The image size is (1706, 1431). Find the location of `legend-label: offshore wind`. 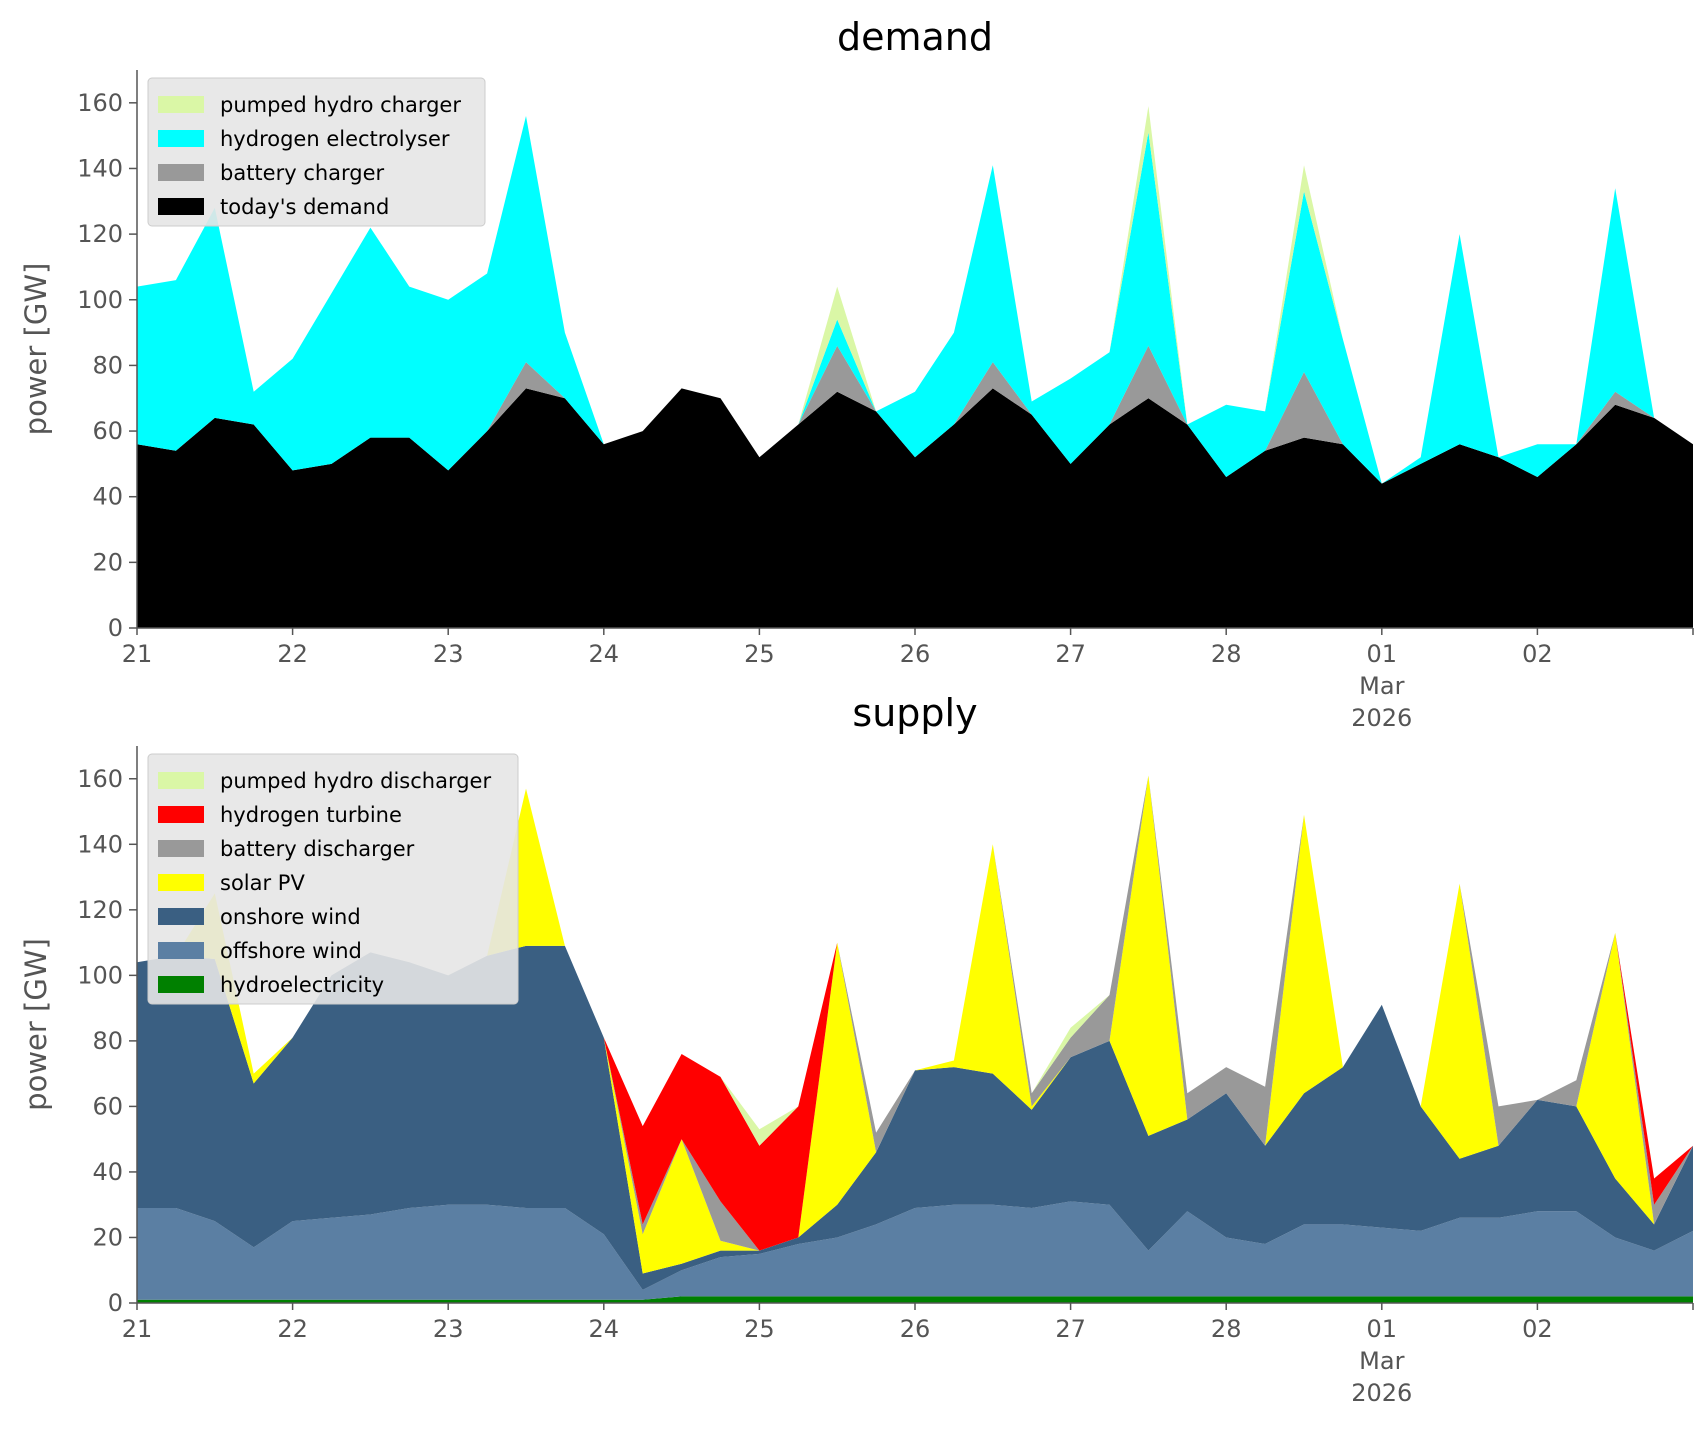

legend-label: offshore wind is located at coordinates (291, 951).